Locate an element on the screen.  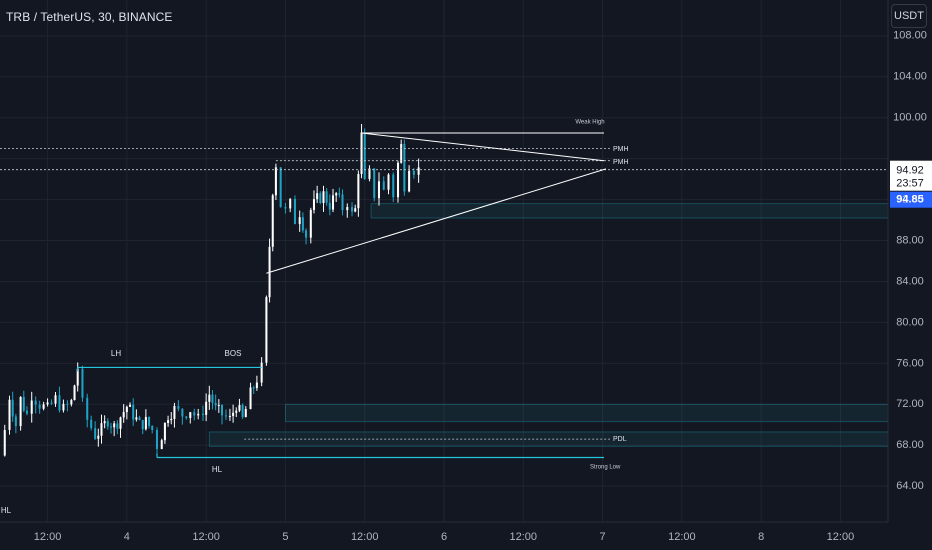
price-axis is located at coordinates (909, 275).